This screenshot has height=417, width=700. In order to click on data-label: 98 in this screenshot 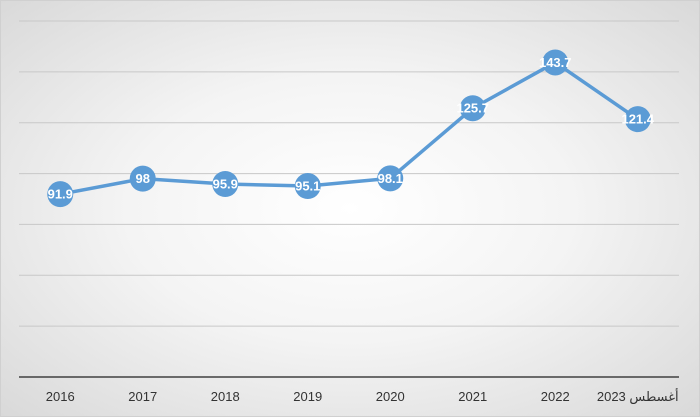, I will do `click(143, 178)`.